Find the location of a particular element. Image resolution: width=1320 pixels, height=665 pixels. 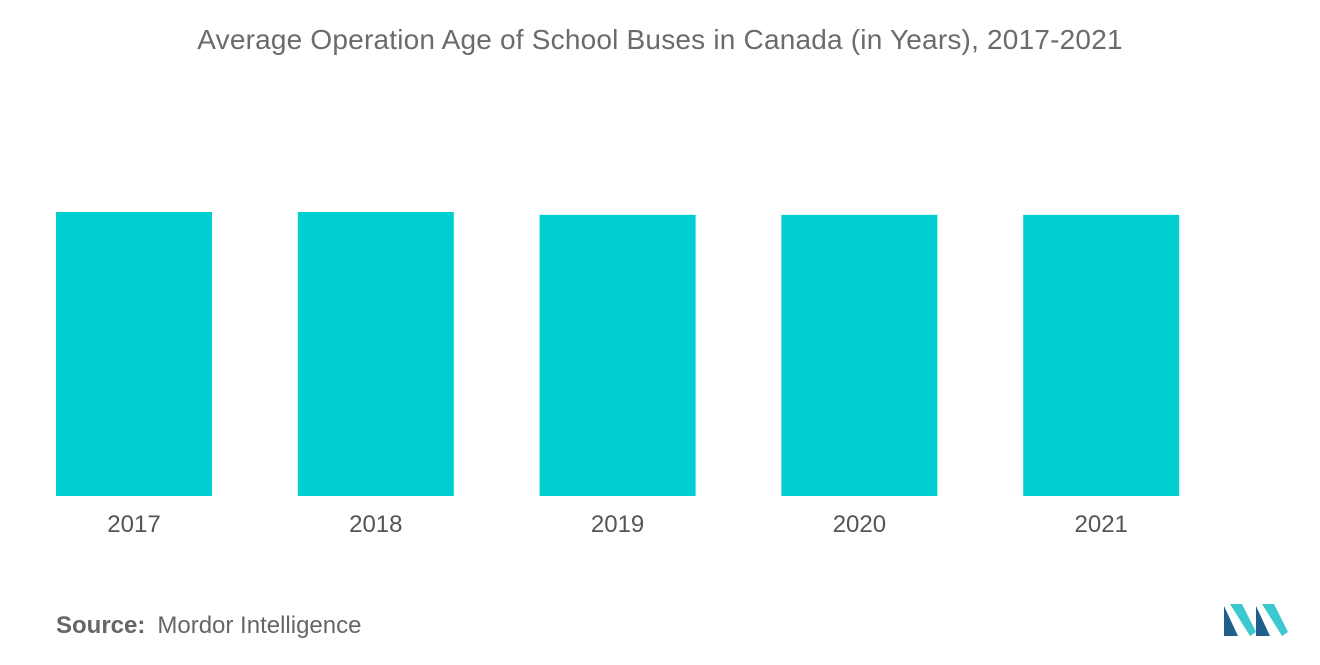

x-tick-label-2018: 2018 is located at coordinates (375, 524).